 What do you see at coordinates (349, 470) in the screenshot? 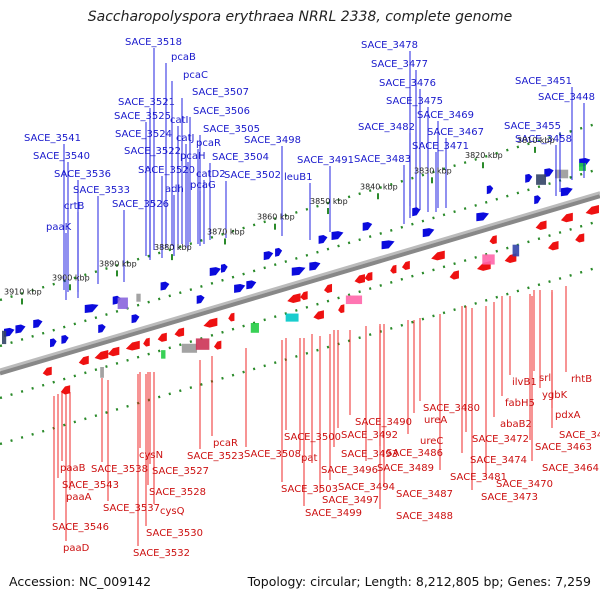
I see `bottom-gene-label: SACE_3496` at bounding box center [349, 470].